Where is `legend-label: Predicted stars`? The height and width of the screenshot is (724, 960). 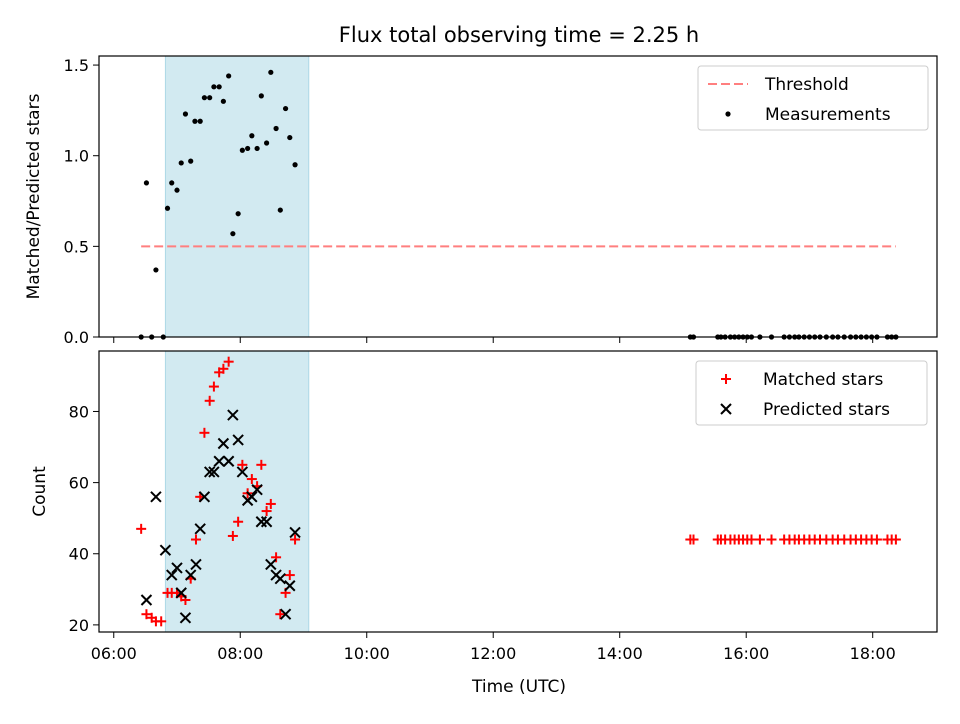
legend-label: Predicted stars is located at coordinates (826, 410).